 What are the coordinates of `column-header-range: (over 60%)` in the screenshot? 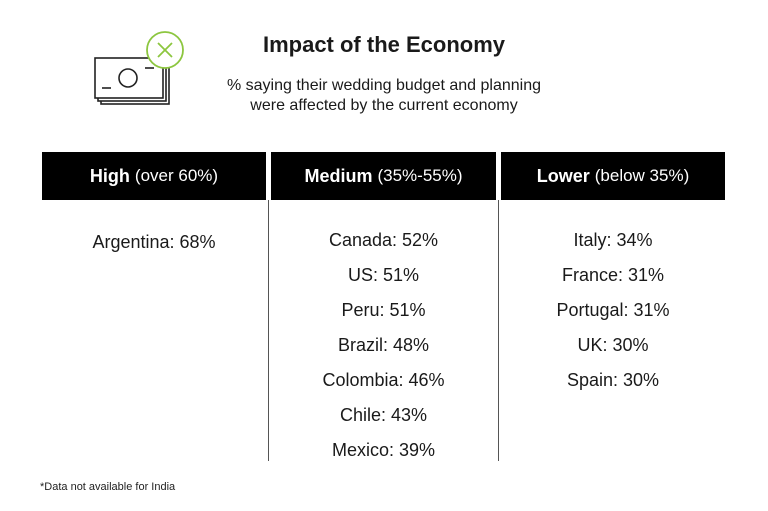 It's located at (176, 175).